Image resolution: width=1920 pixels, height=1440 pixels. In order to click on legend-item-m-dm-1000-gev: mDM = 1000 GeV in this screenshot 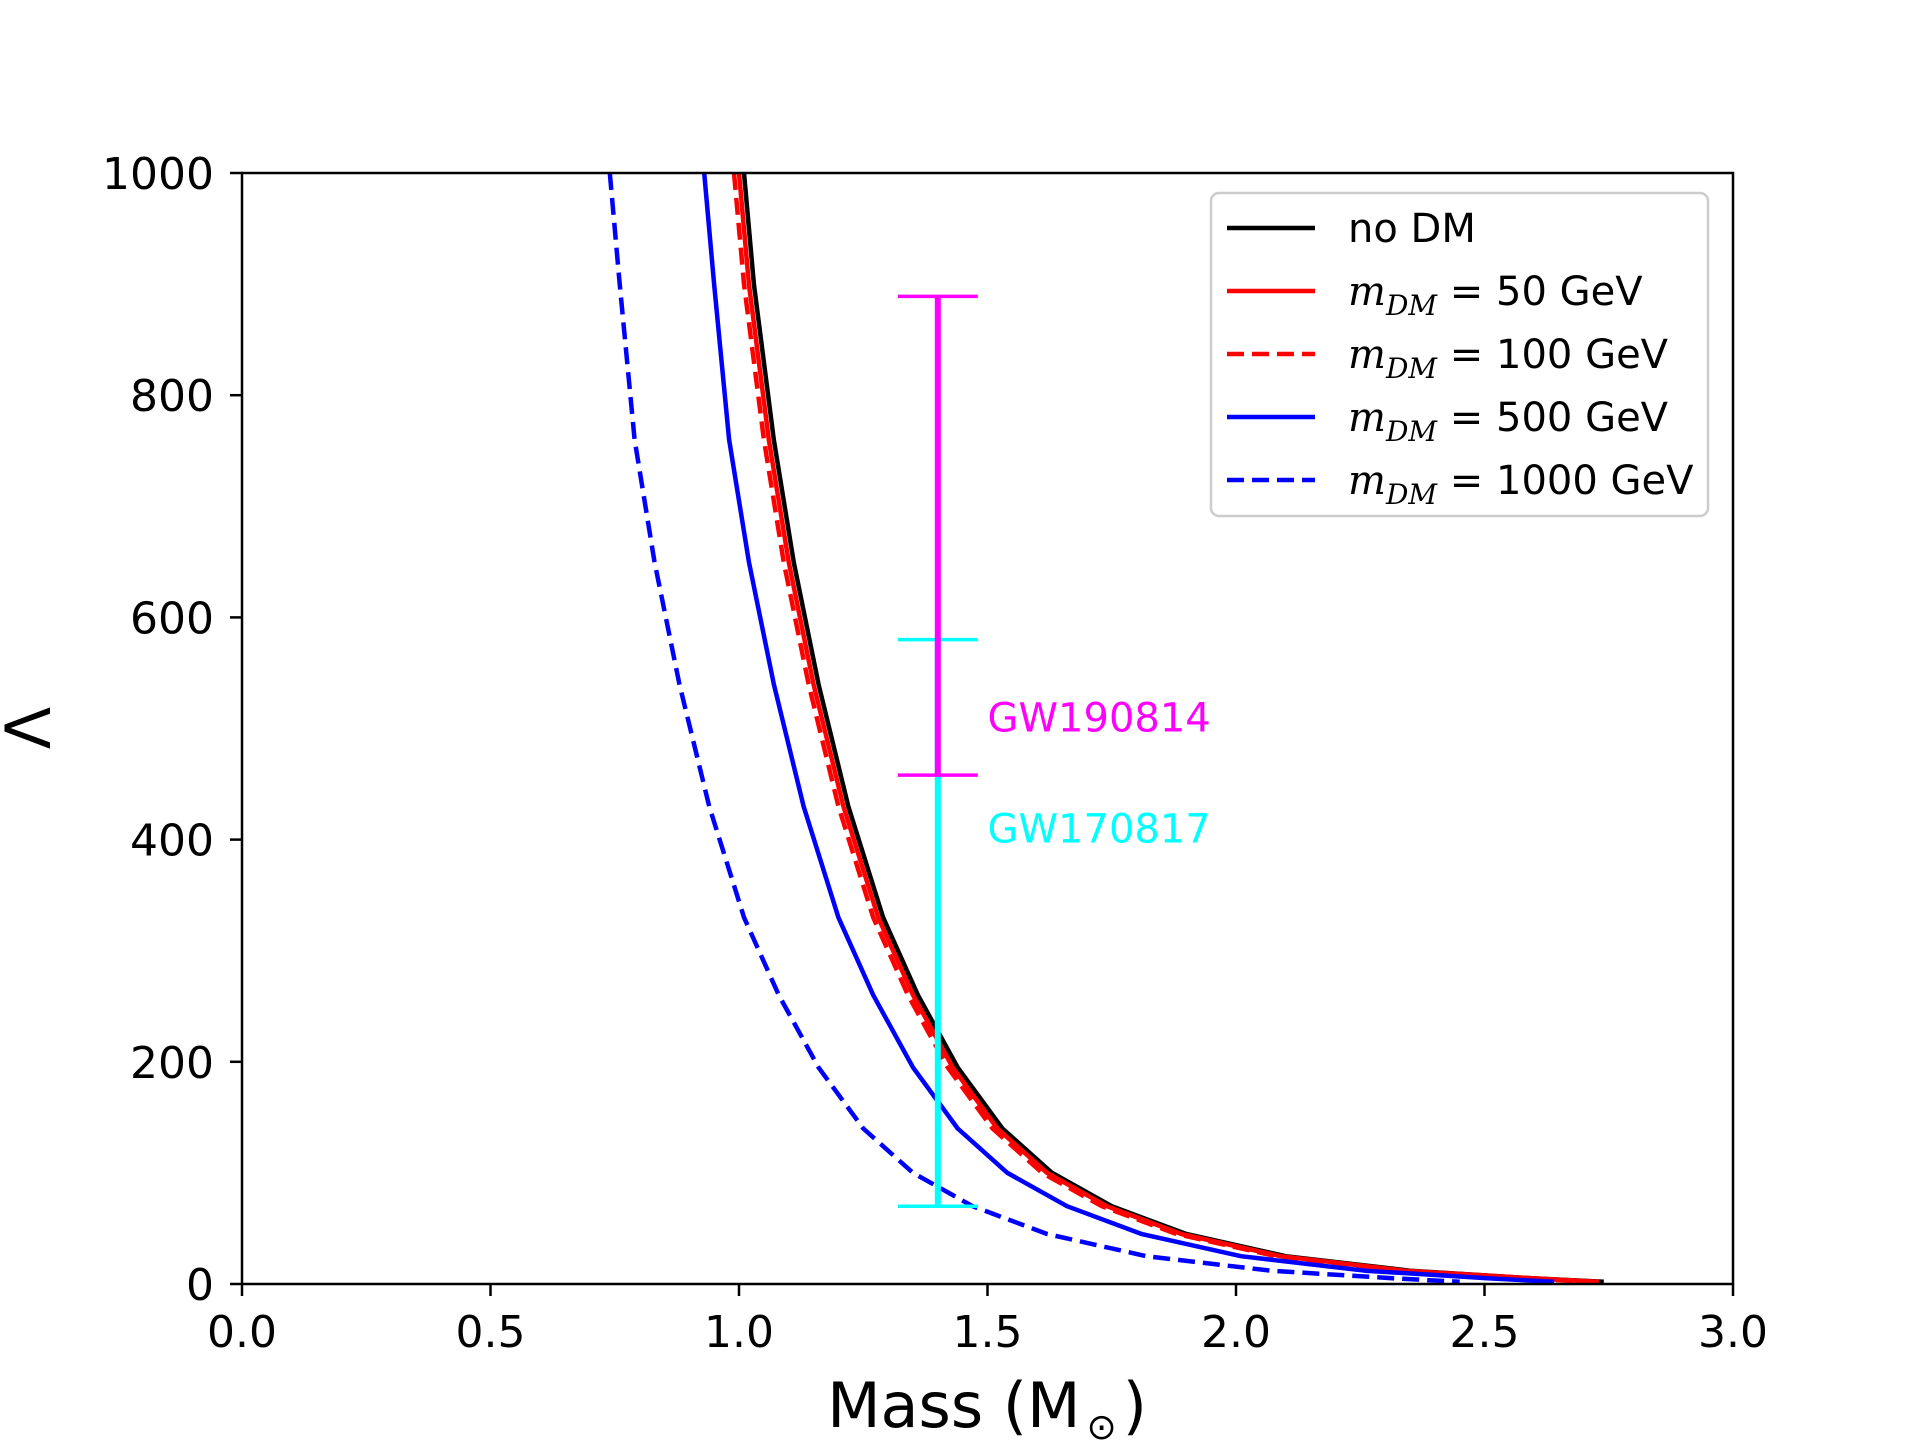, I will do `click(1460, 484)`.